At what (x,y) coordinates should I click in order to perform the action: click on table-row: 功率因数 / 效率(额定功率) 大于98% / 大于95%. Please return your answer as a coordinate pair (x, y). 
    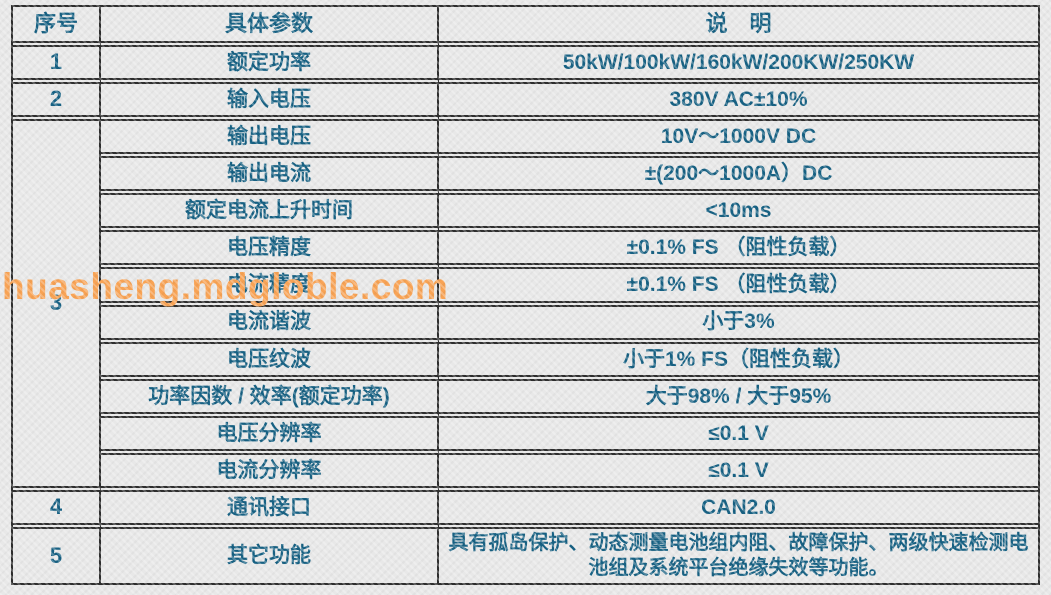
    Looking at the image, I should click on (525, 399).